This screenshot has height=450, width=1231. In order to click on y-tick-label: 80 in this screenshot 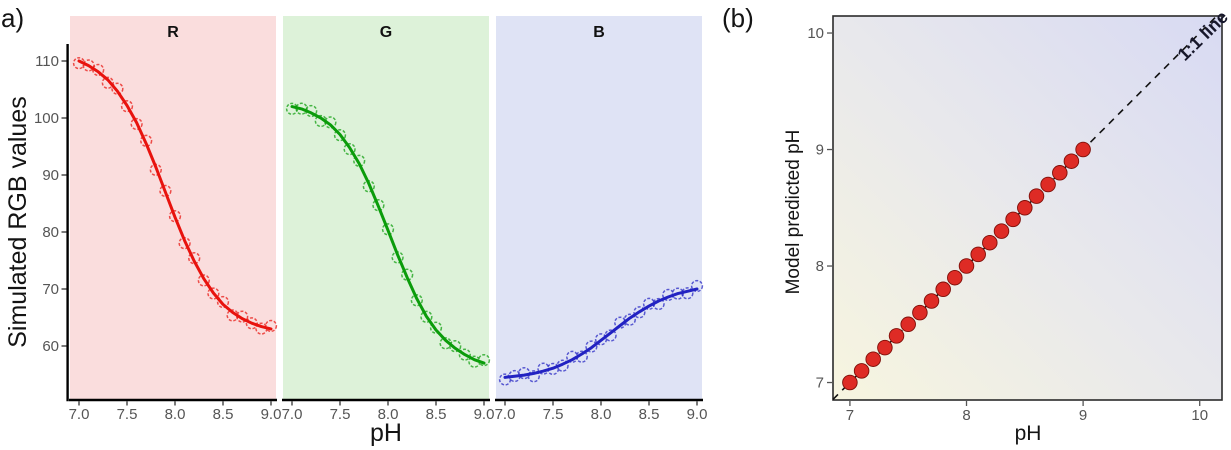, I will do `click(50, 232)`.